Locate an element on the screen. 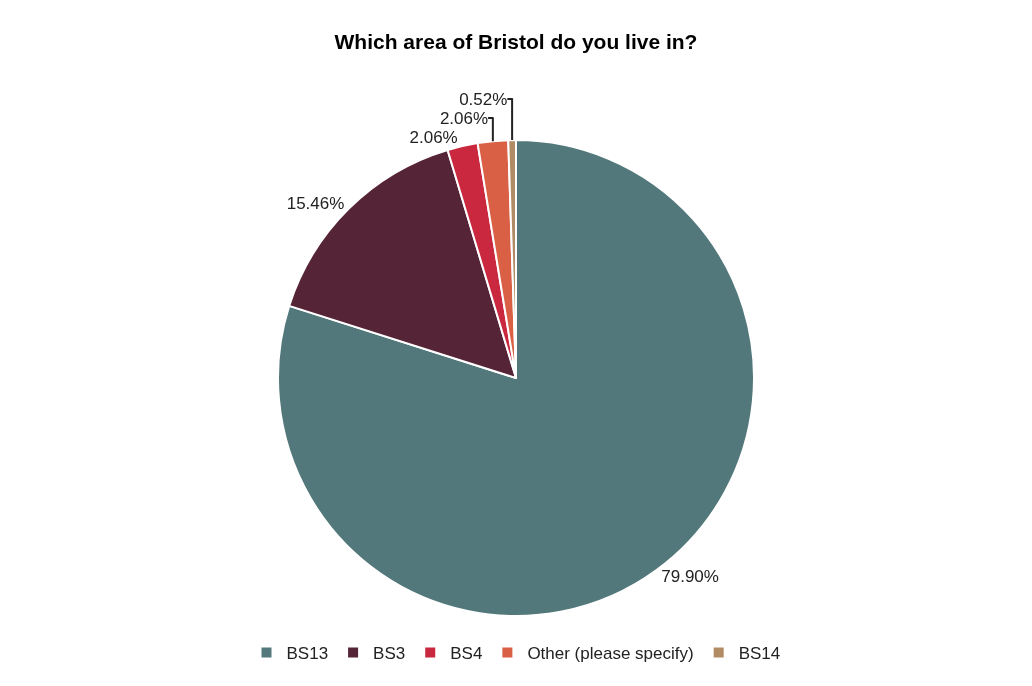 This screenshot has height=686, width=1032. data-label: 0.52% is located at coordinates (483, 99).